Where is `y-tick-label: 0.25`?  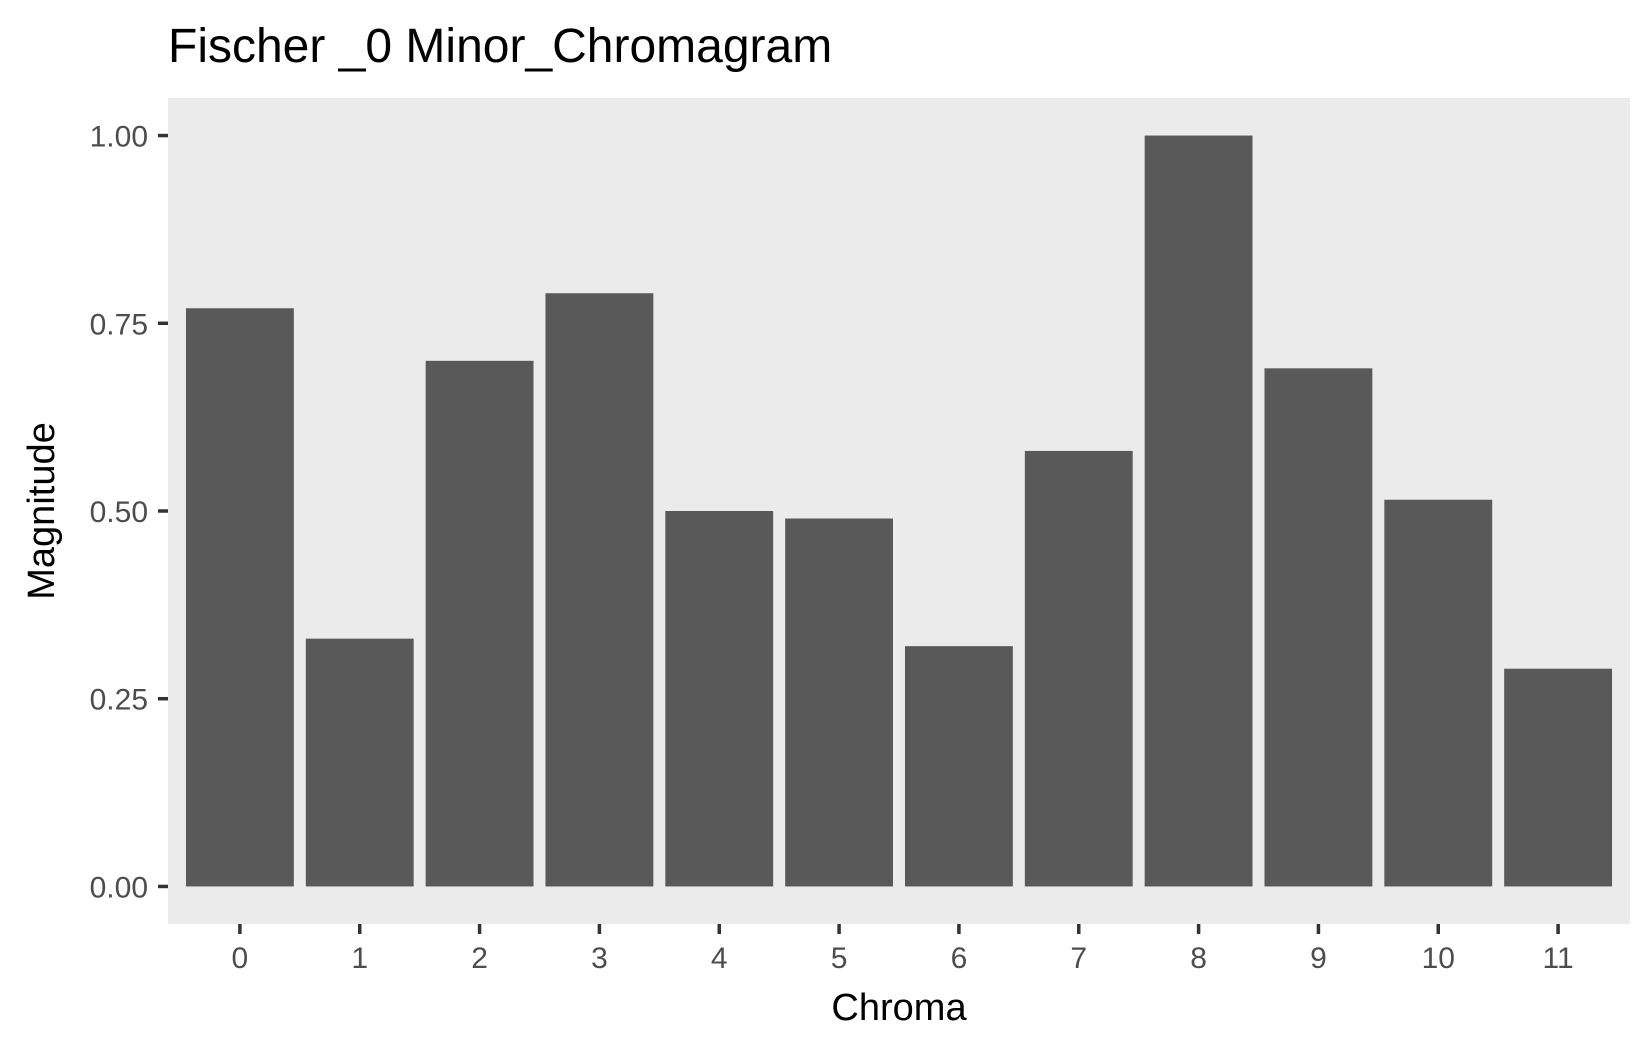 y-tick-label: 0.25 is located at coordinates (119, 700).